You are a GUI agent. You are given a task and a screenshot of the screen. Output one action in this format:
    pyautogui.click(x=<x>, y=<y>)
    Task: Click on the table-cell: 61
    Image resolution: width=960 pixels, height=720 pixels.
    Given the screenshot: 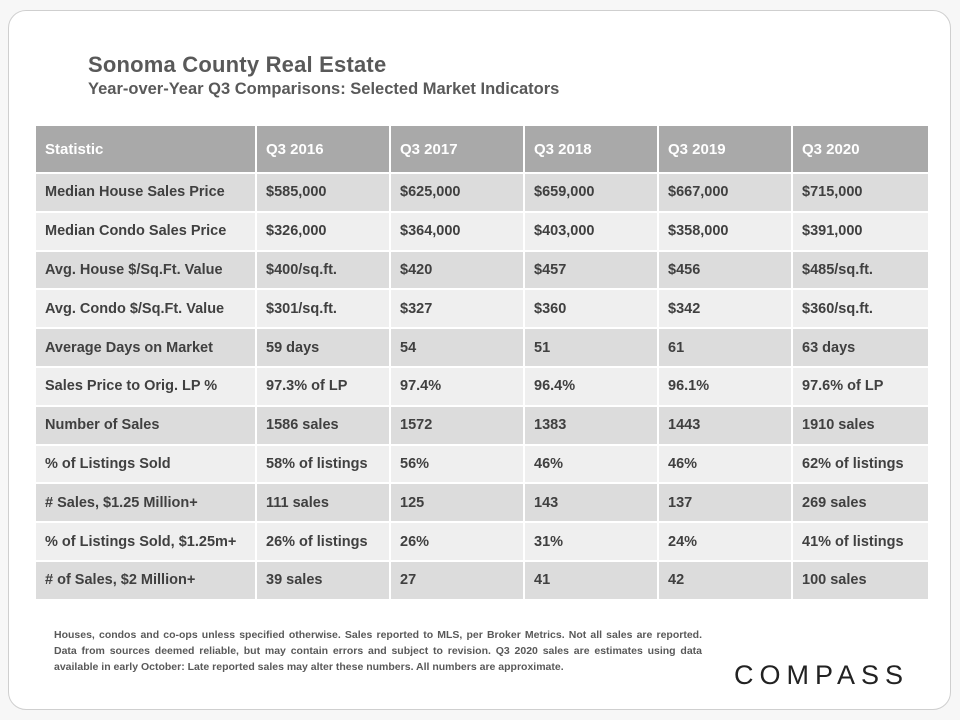 What is the action you would take?
    pyautogui.click(x=725, y=347)
    